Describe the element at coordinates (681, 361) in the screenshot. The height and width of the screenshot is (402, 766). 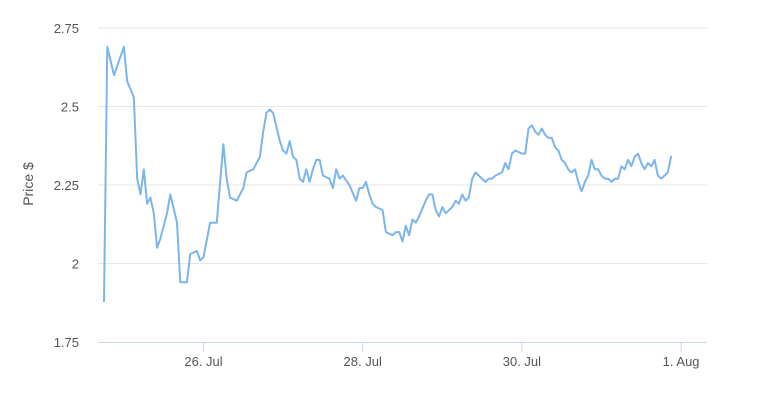
I see `x-tick-label: 1. Aug` at that location.